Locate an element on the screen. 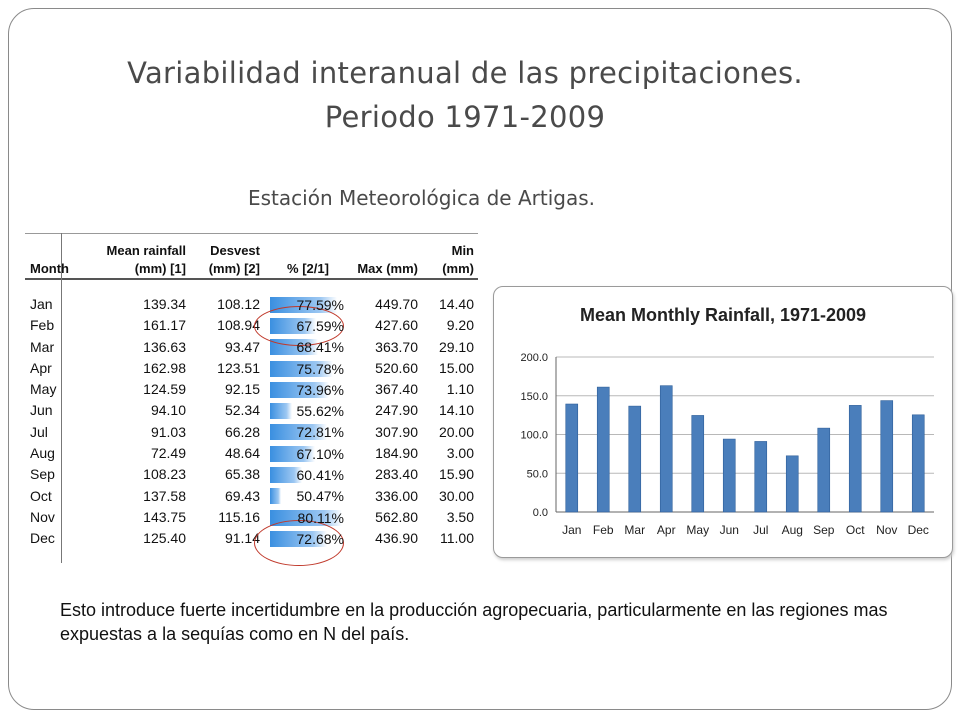 The height and width of the screenshot is (720, 960). cell-mean: 91.03 is located at coordinates (168, 431).